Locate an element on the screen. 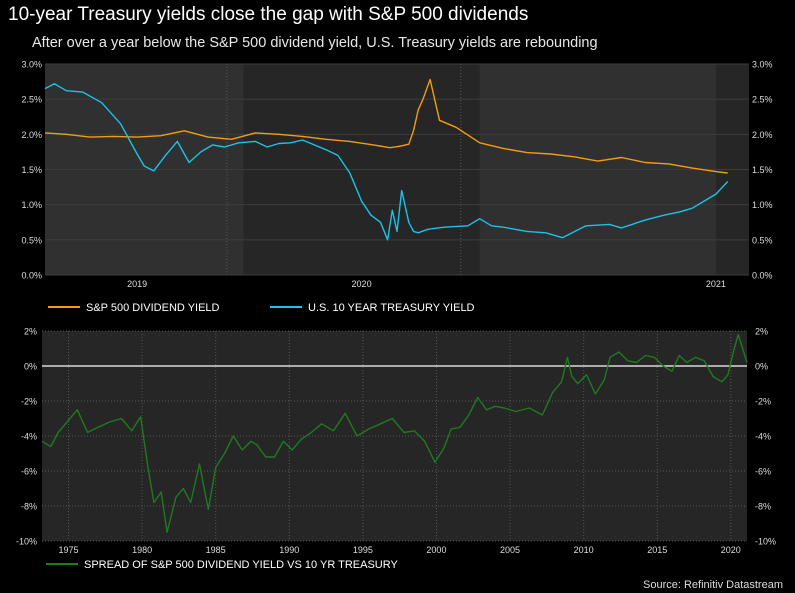 This screenshot has width=795, height=593. y-tick-right: 0.5% is located at coordinates (762, 240).